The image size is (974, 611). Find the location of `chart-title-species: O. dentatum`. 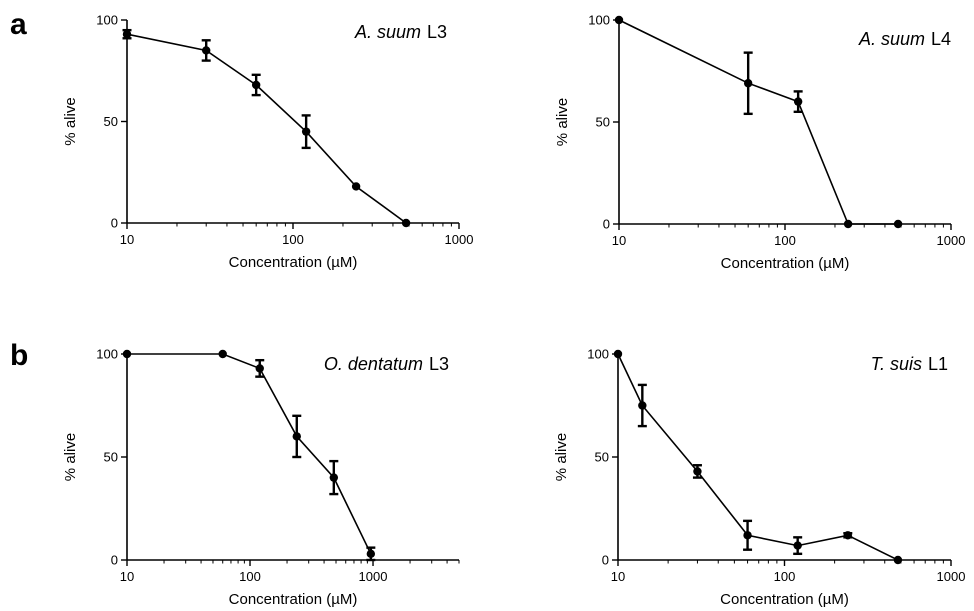

chart-title-species: O. dentatum is located at coordinates (373, 364).